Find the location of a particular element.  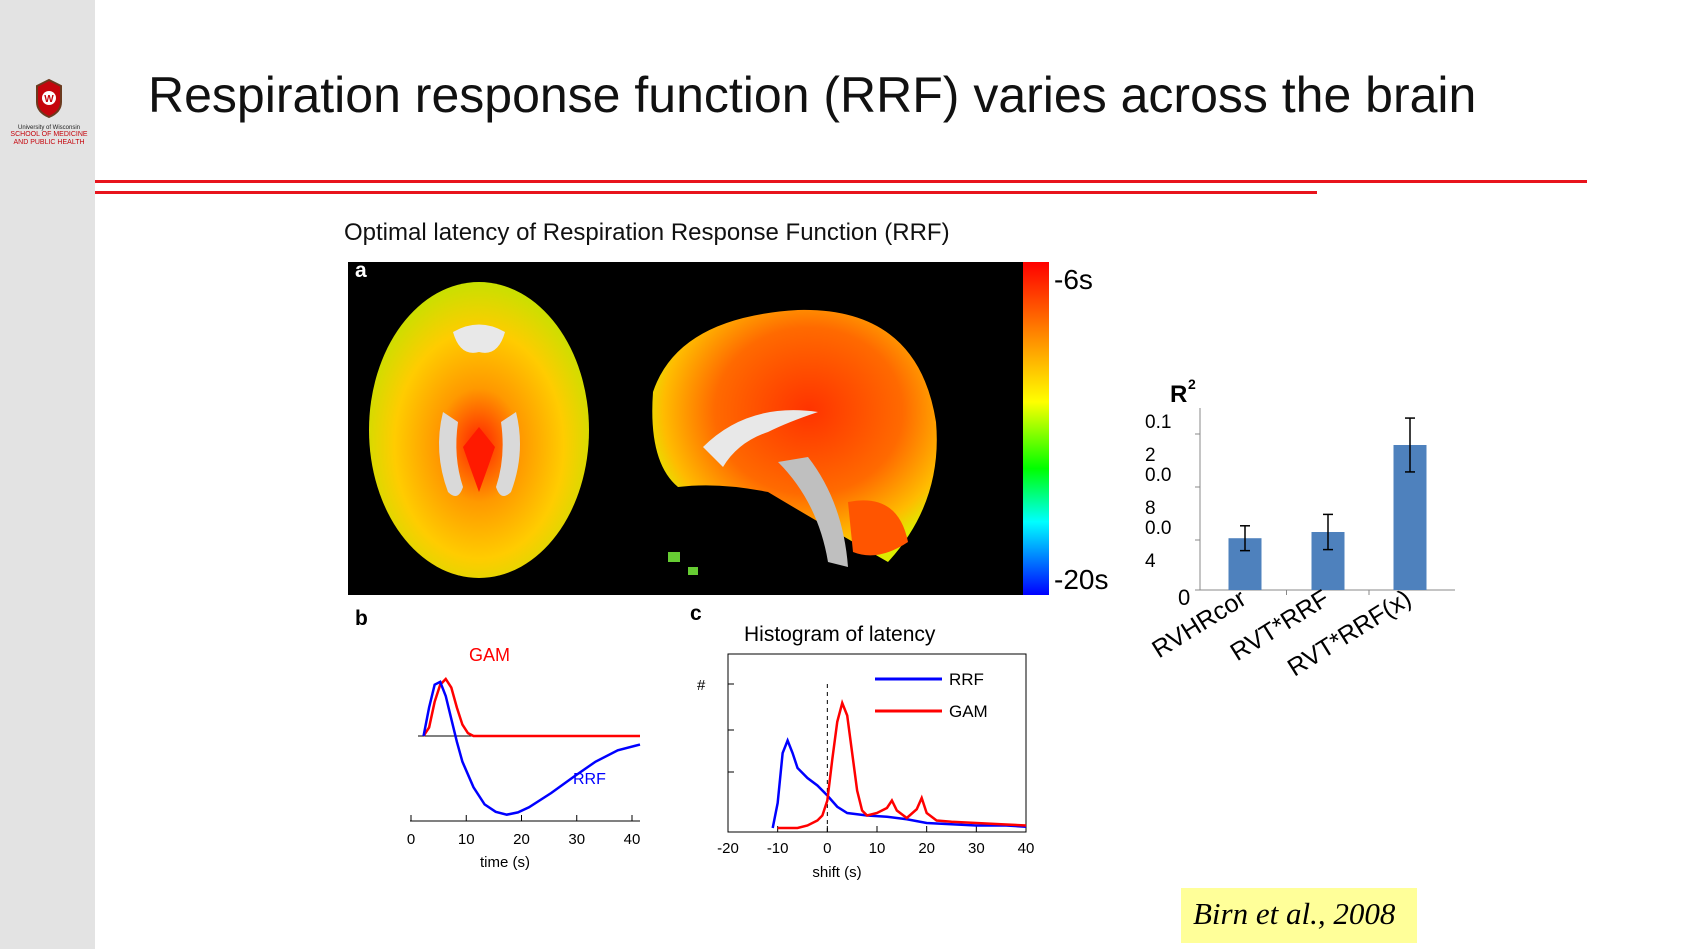

c-legend-label-gam: GAM is located at coordinates (968, 711).